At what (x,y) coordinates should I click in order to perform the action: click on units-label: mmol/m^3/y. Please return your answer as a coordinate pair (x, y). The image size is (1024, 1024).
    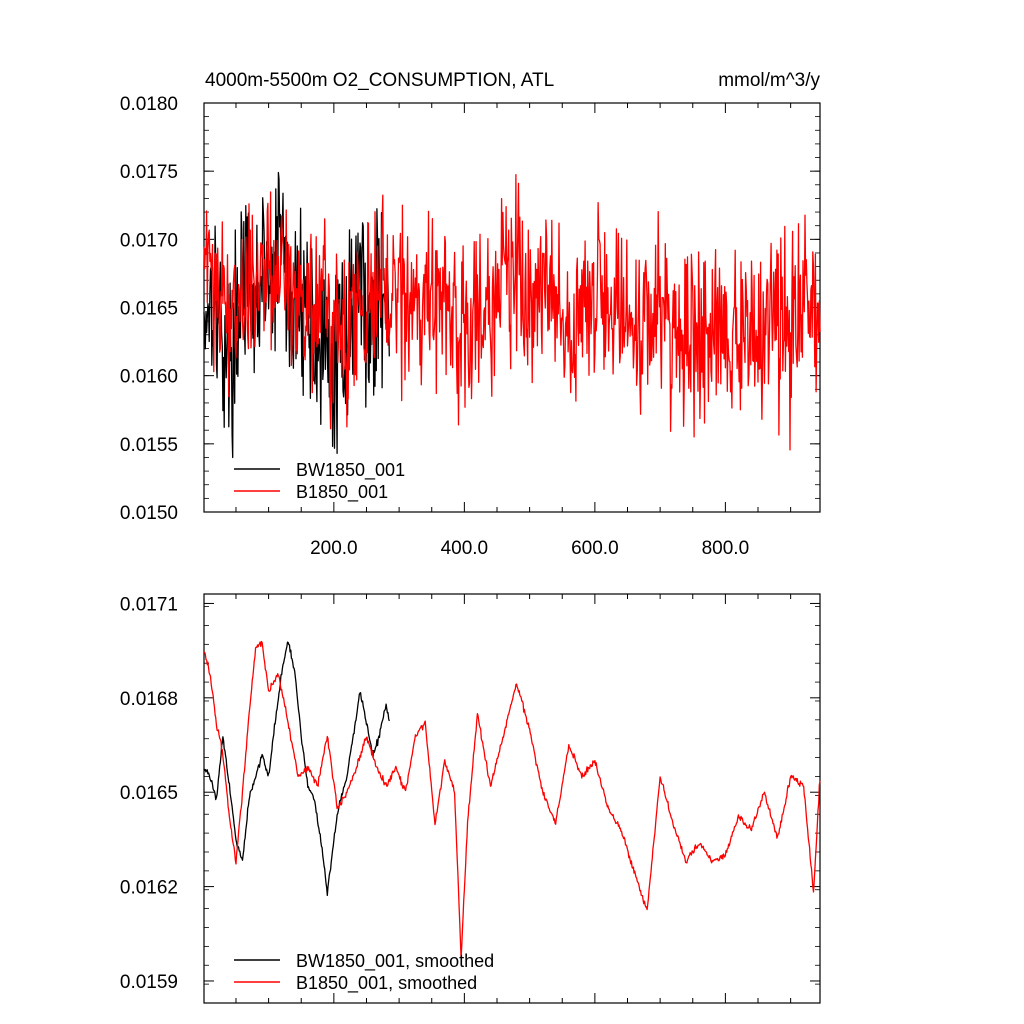
    Looking at the image, I should click on (769, 80).